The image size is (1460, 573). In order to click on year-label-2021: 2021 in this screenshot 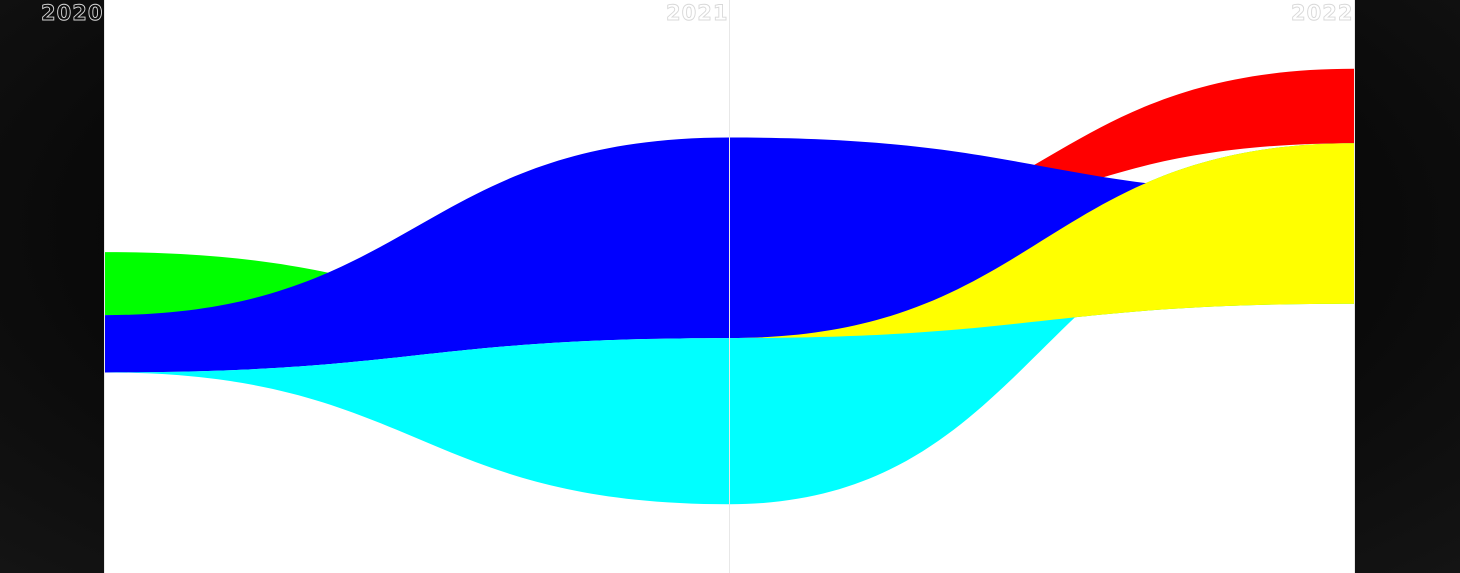, I will do `click(697, 13)`.